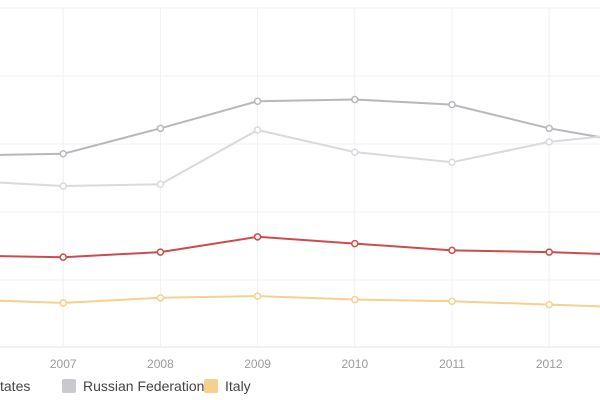 Image resolution: width=600 pixels, height=400 pixels. Describe the element at coordinates (15, 386) in the screenshot. I see `legend-label: tates` at that location.